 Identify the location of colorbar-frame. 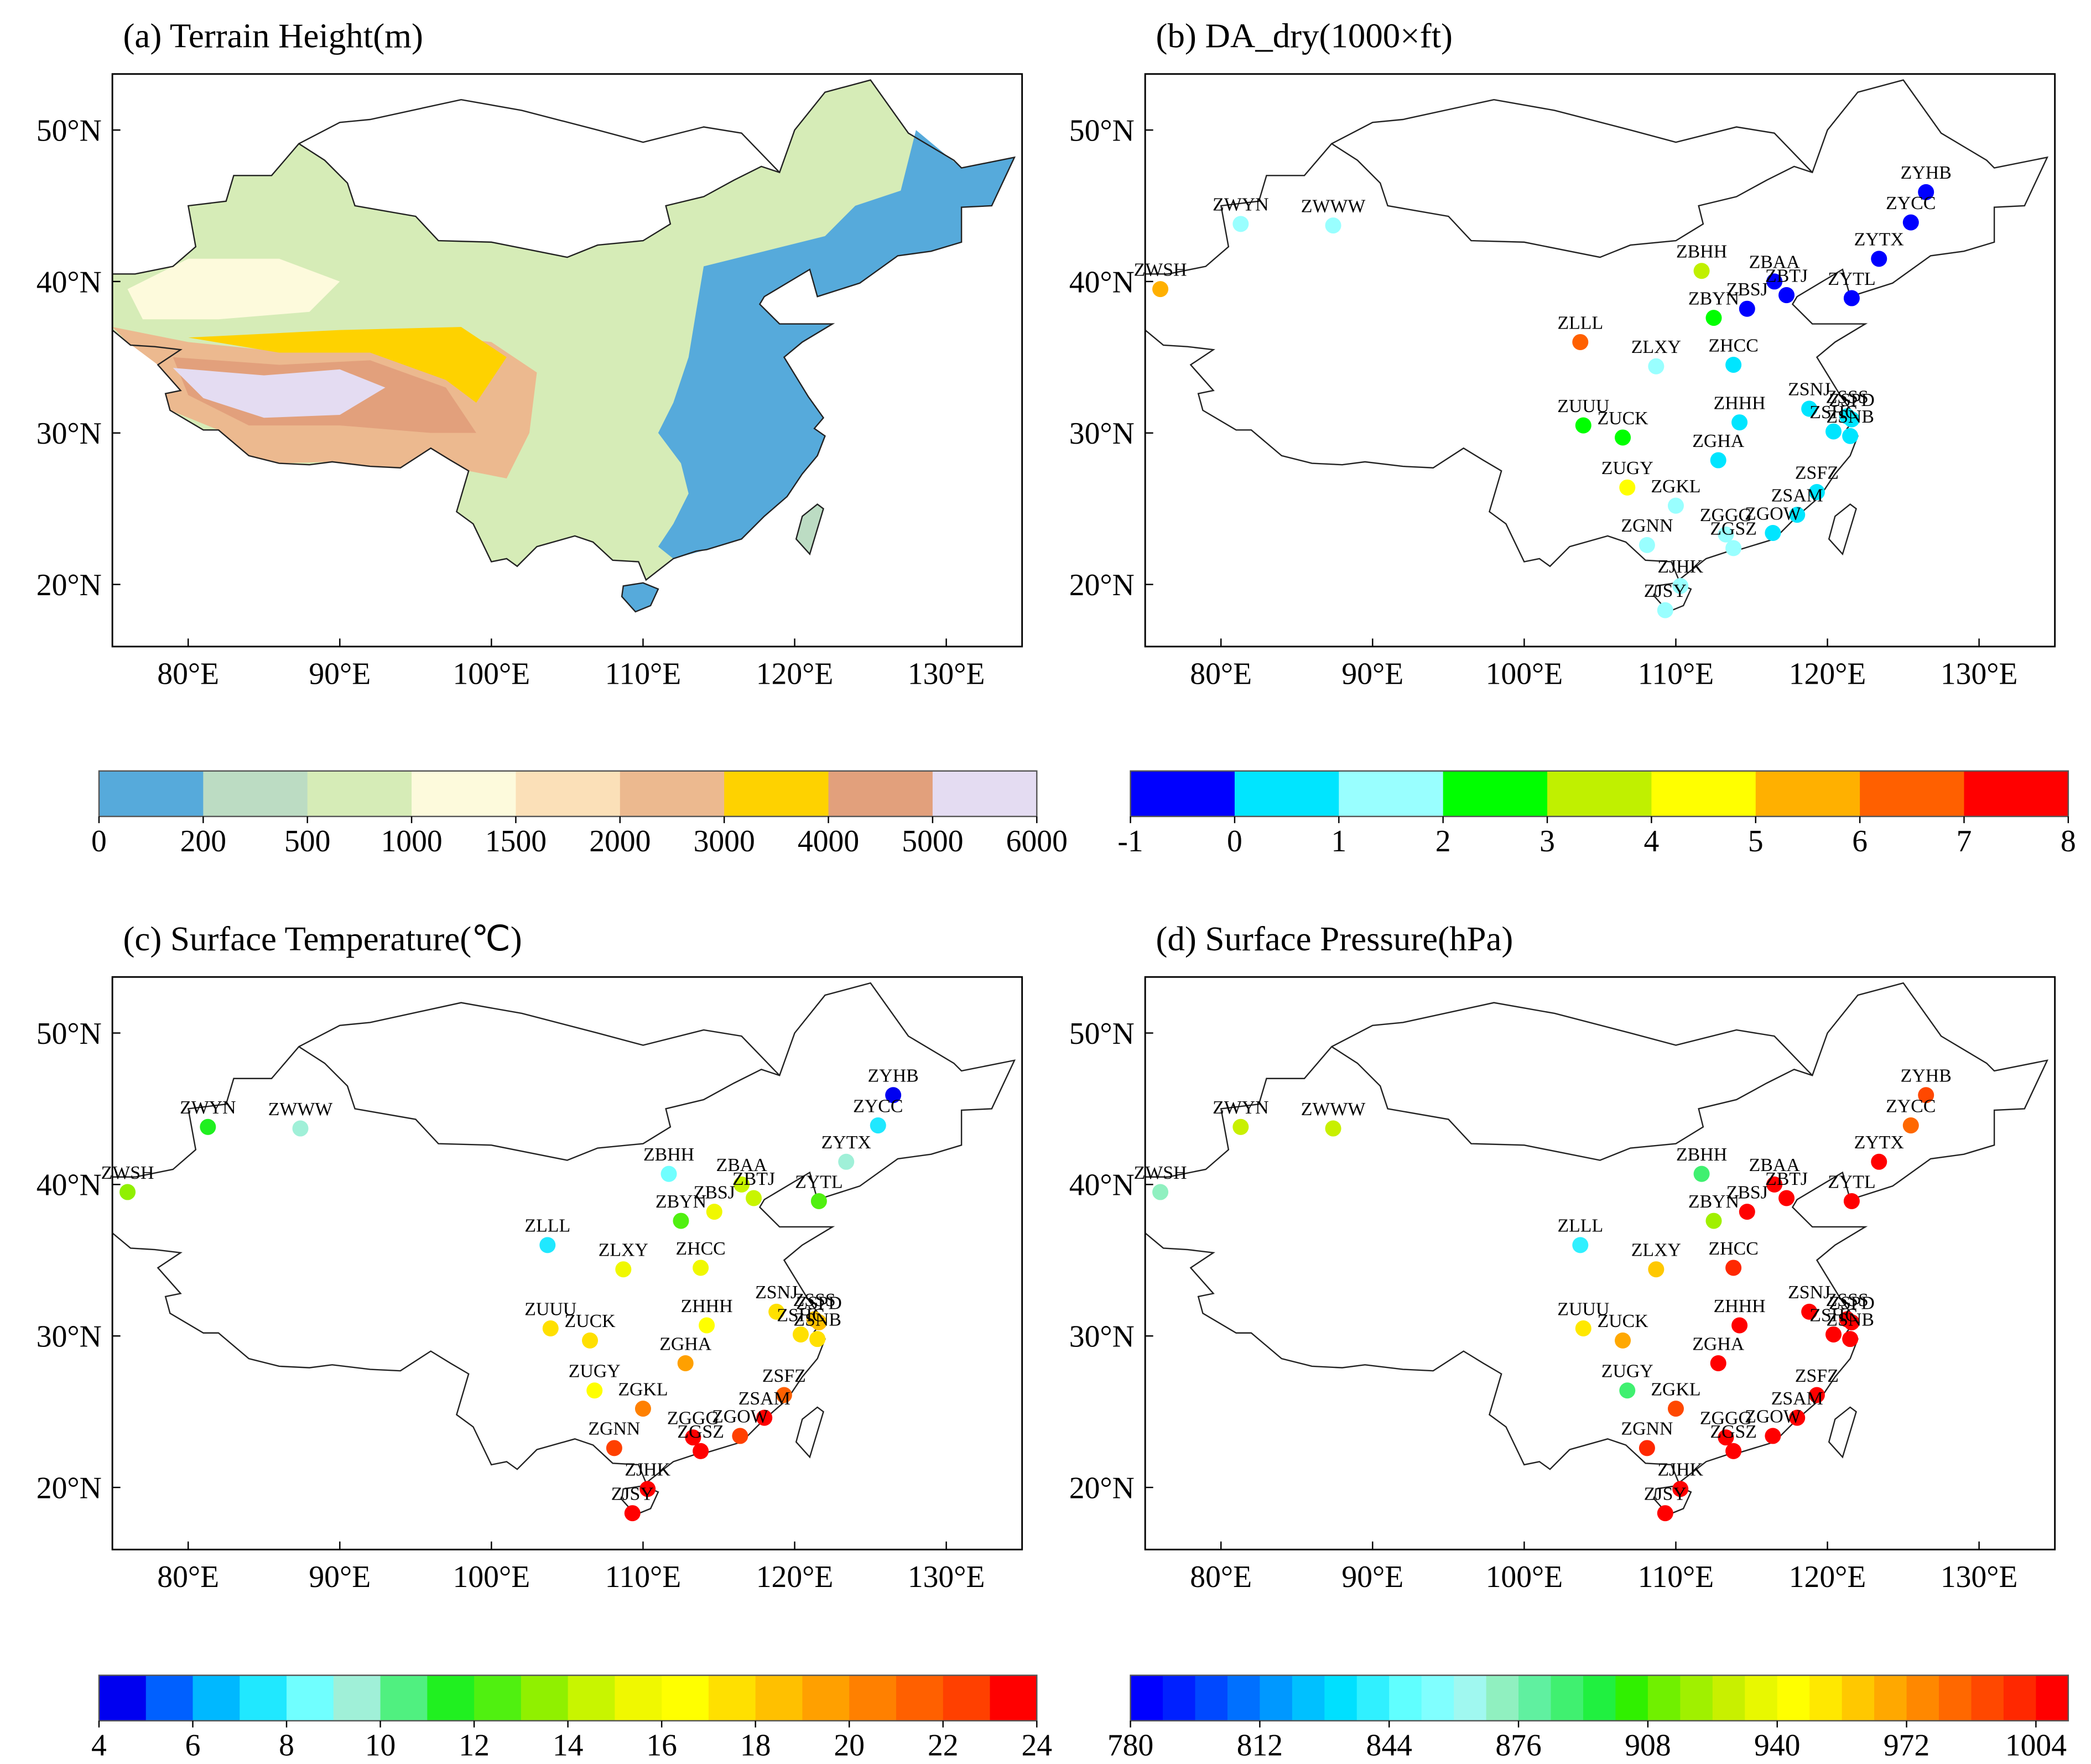
(568, 794).